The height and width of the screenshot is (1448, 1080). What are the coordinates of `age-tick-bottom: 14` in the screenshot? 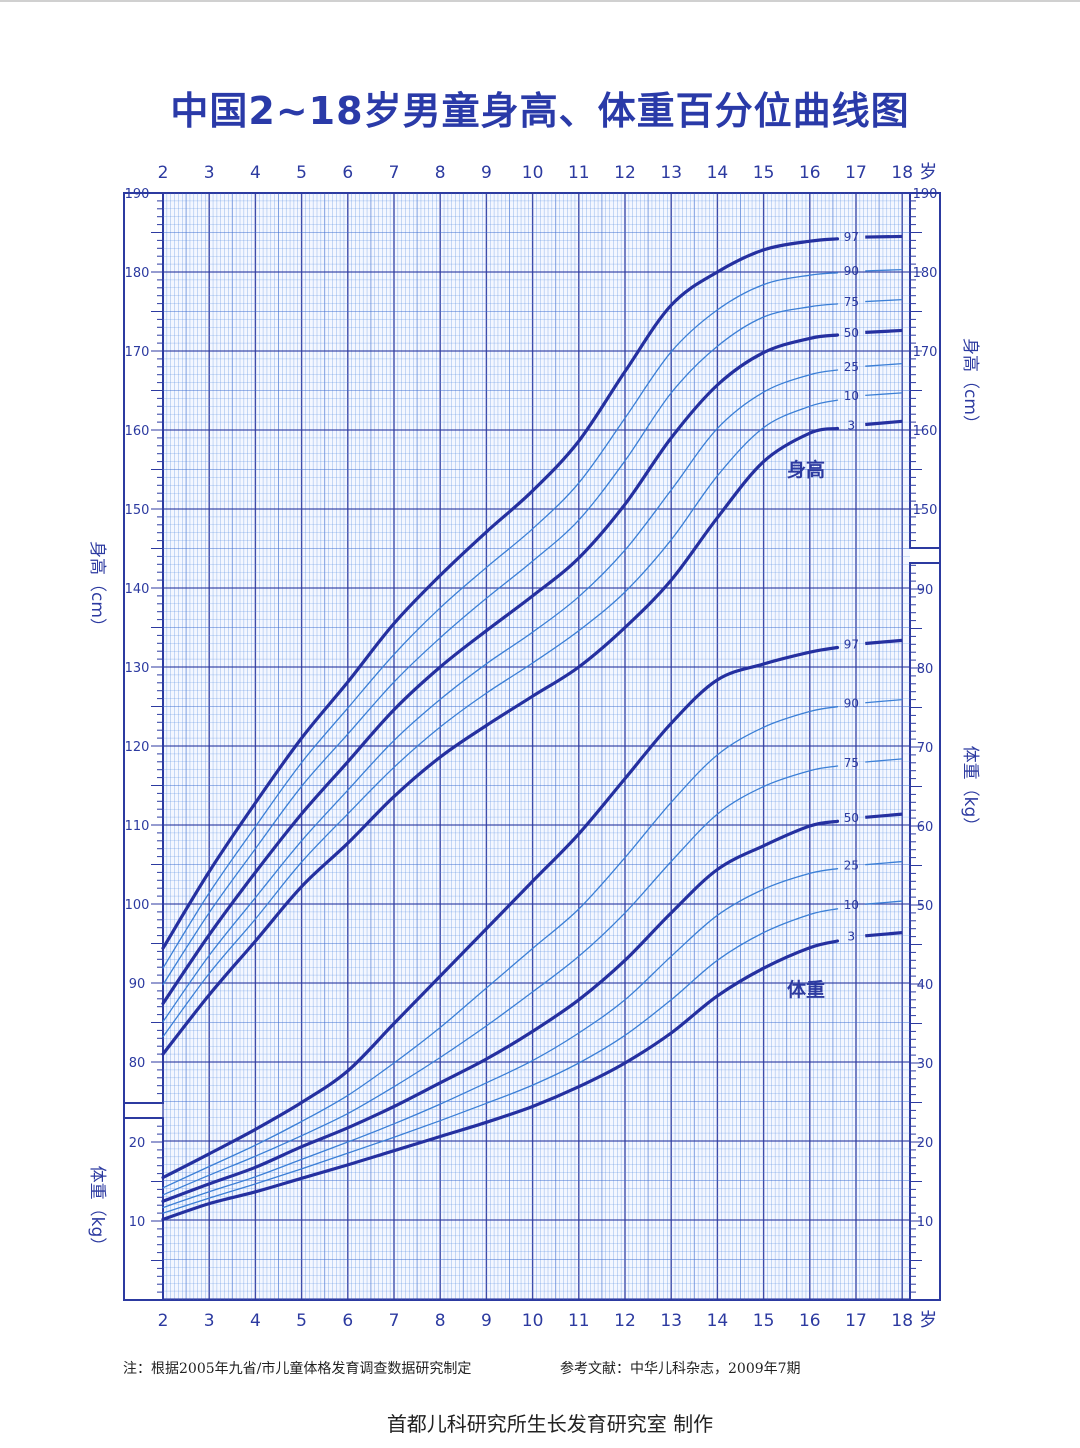 It's located at (718, 1321).